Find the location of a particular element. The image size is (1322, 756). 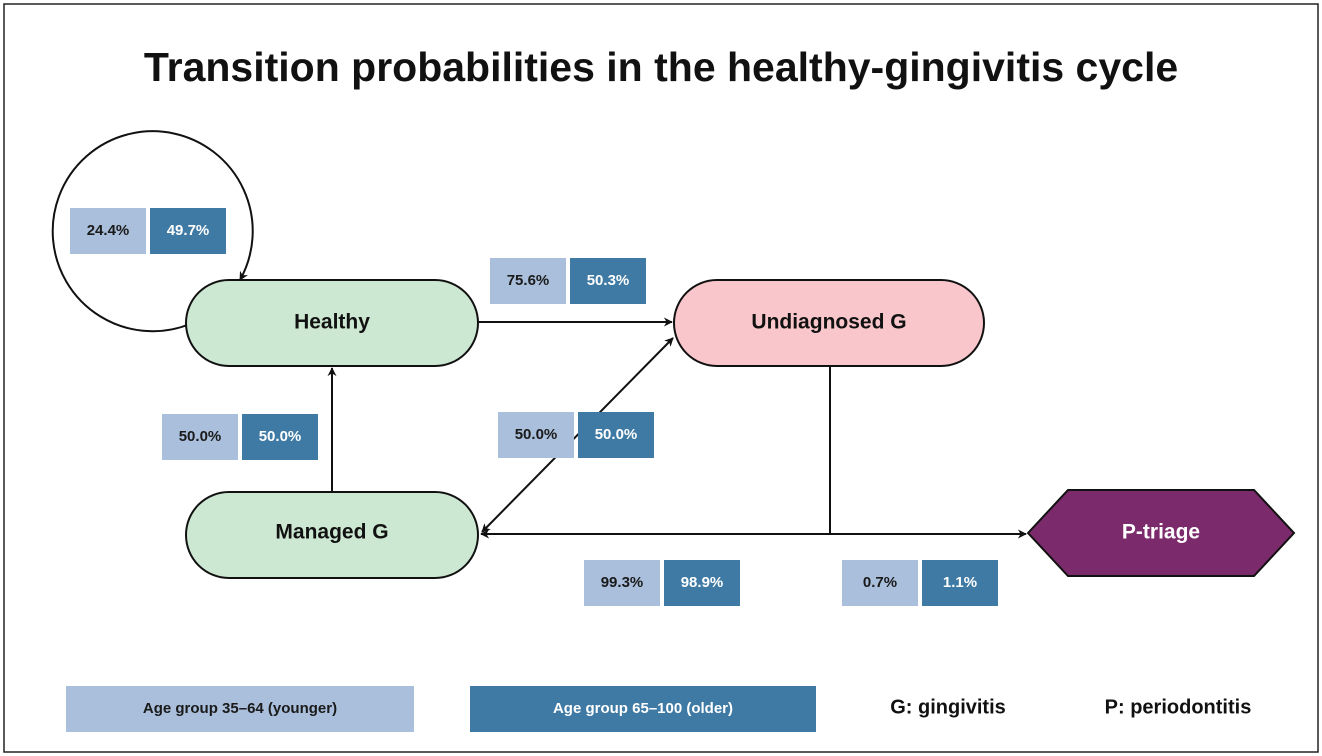

prob-older: 50.3% is located at coordinates (608, 280).